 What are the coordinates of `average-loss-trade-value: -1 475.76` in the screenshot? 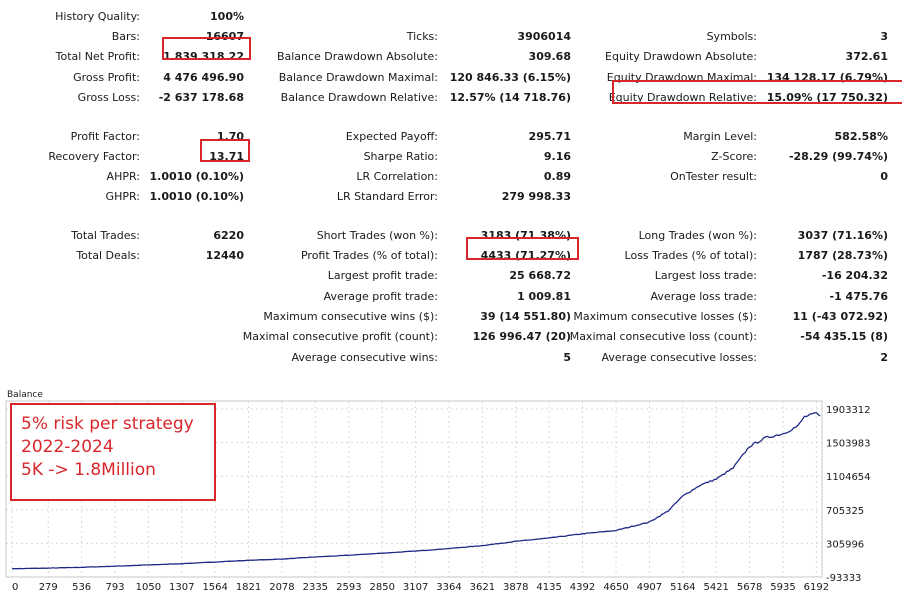 It's located at (859, 296).